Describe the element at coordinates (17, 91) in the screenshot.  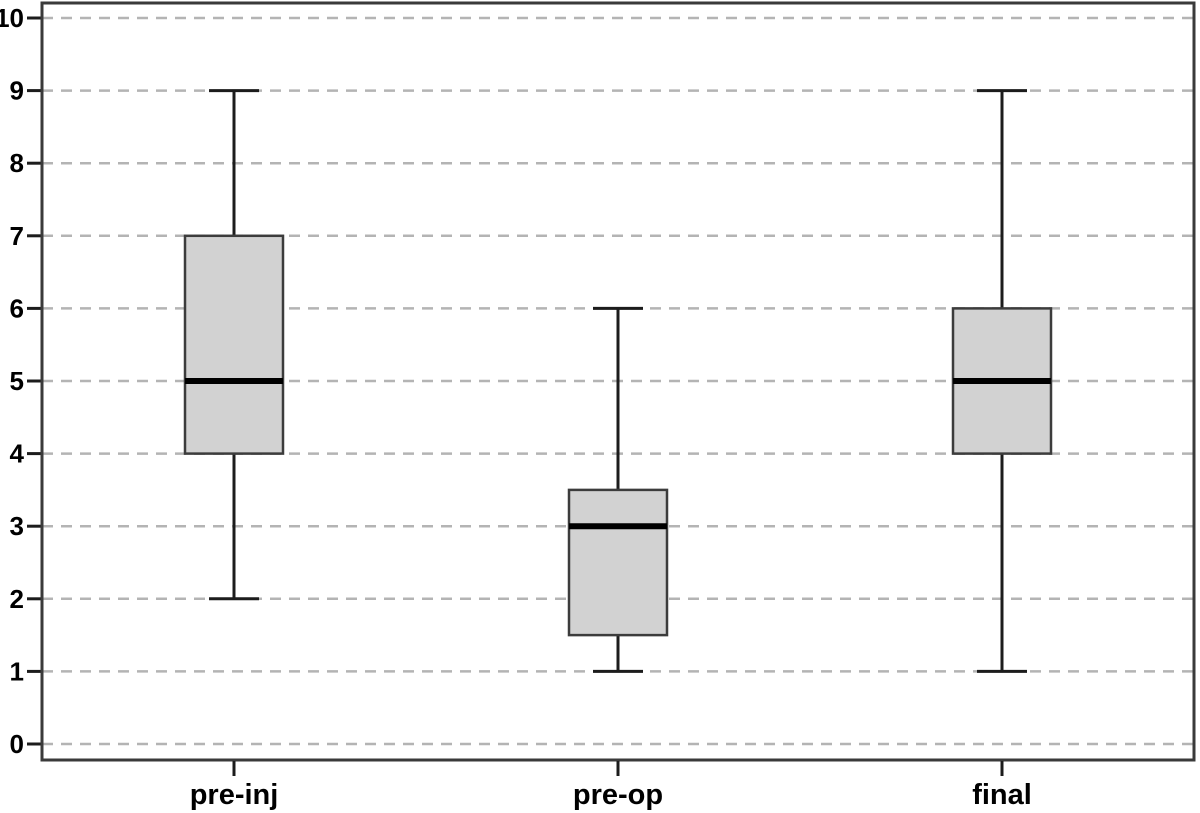
I see `y-tick-label: 9` at that location.